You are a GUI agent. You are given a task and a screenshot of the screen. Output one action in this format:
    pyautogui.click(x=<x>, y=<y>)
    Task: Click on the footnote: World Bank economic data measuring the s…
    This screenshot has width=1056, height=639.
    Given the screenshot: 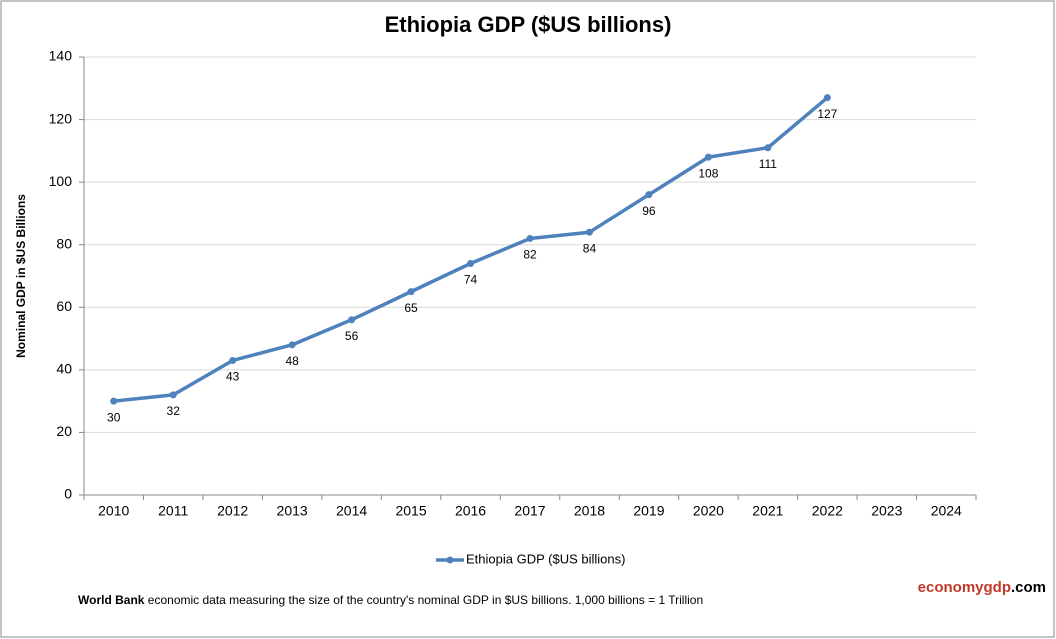 What is the action you would take?
    pyautogui.click(x=390, y=600)
    